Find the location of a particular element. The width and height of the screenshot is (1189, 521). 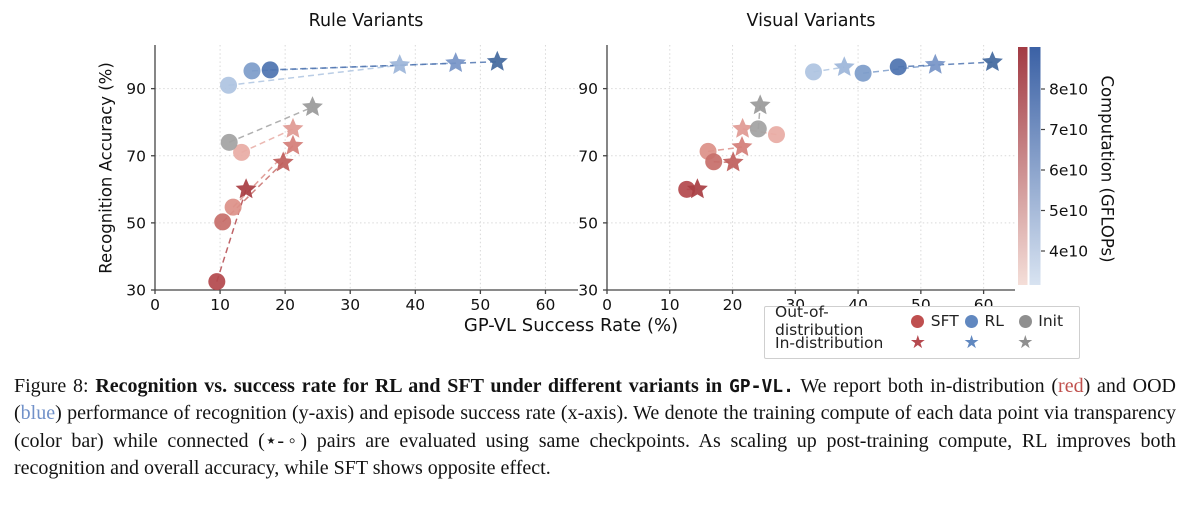

caption-red-word: red is located at coordinates (1071, 386).